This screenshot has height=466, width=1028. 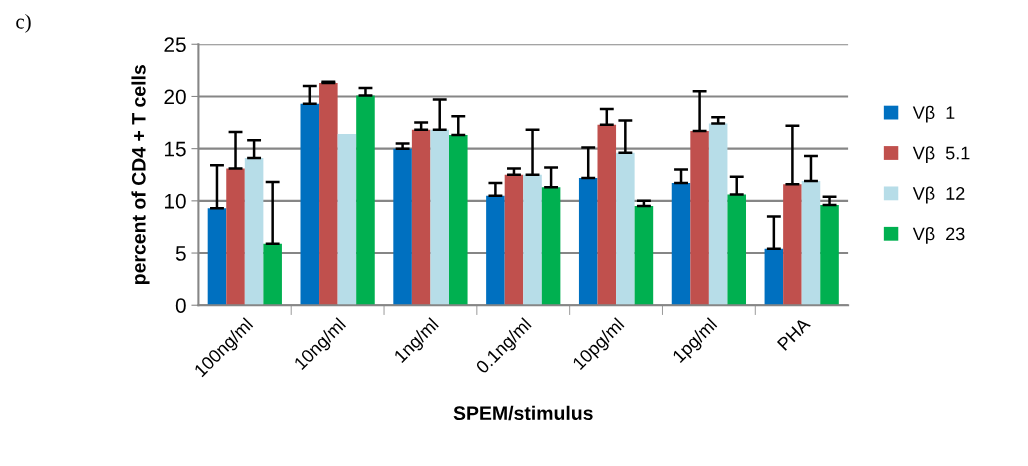 What do you see at coordinates (933, 114) in the screenshot?
I see `legend-label: Vβ 1` at bounding box center [933, 114].